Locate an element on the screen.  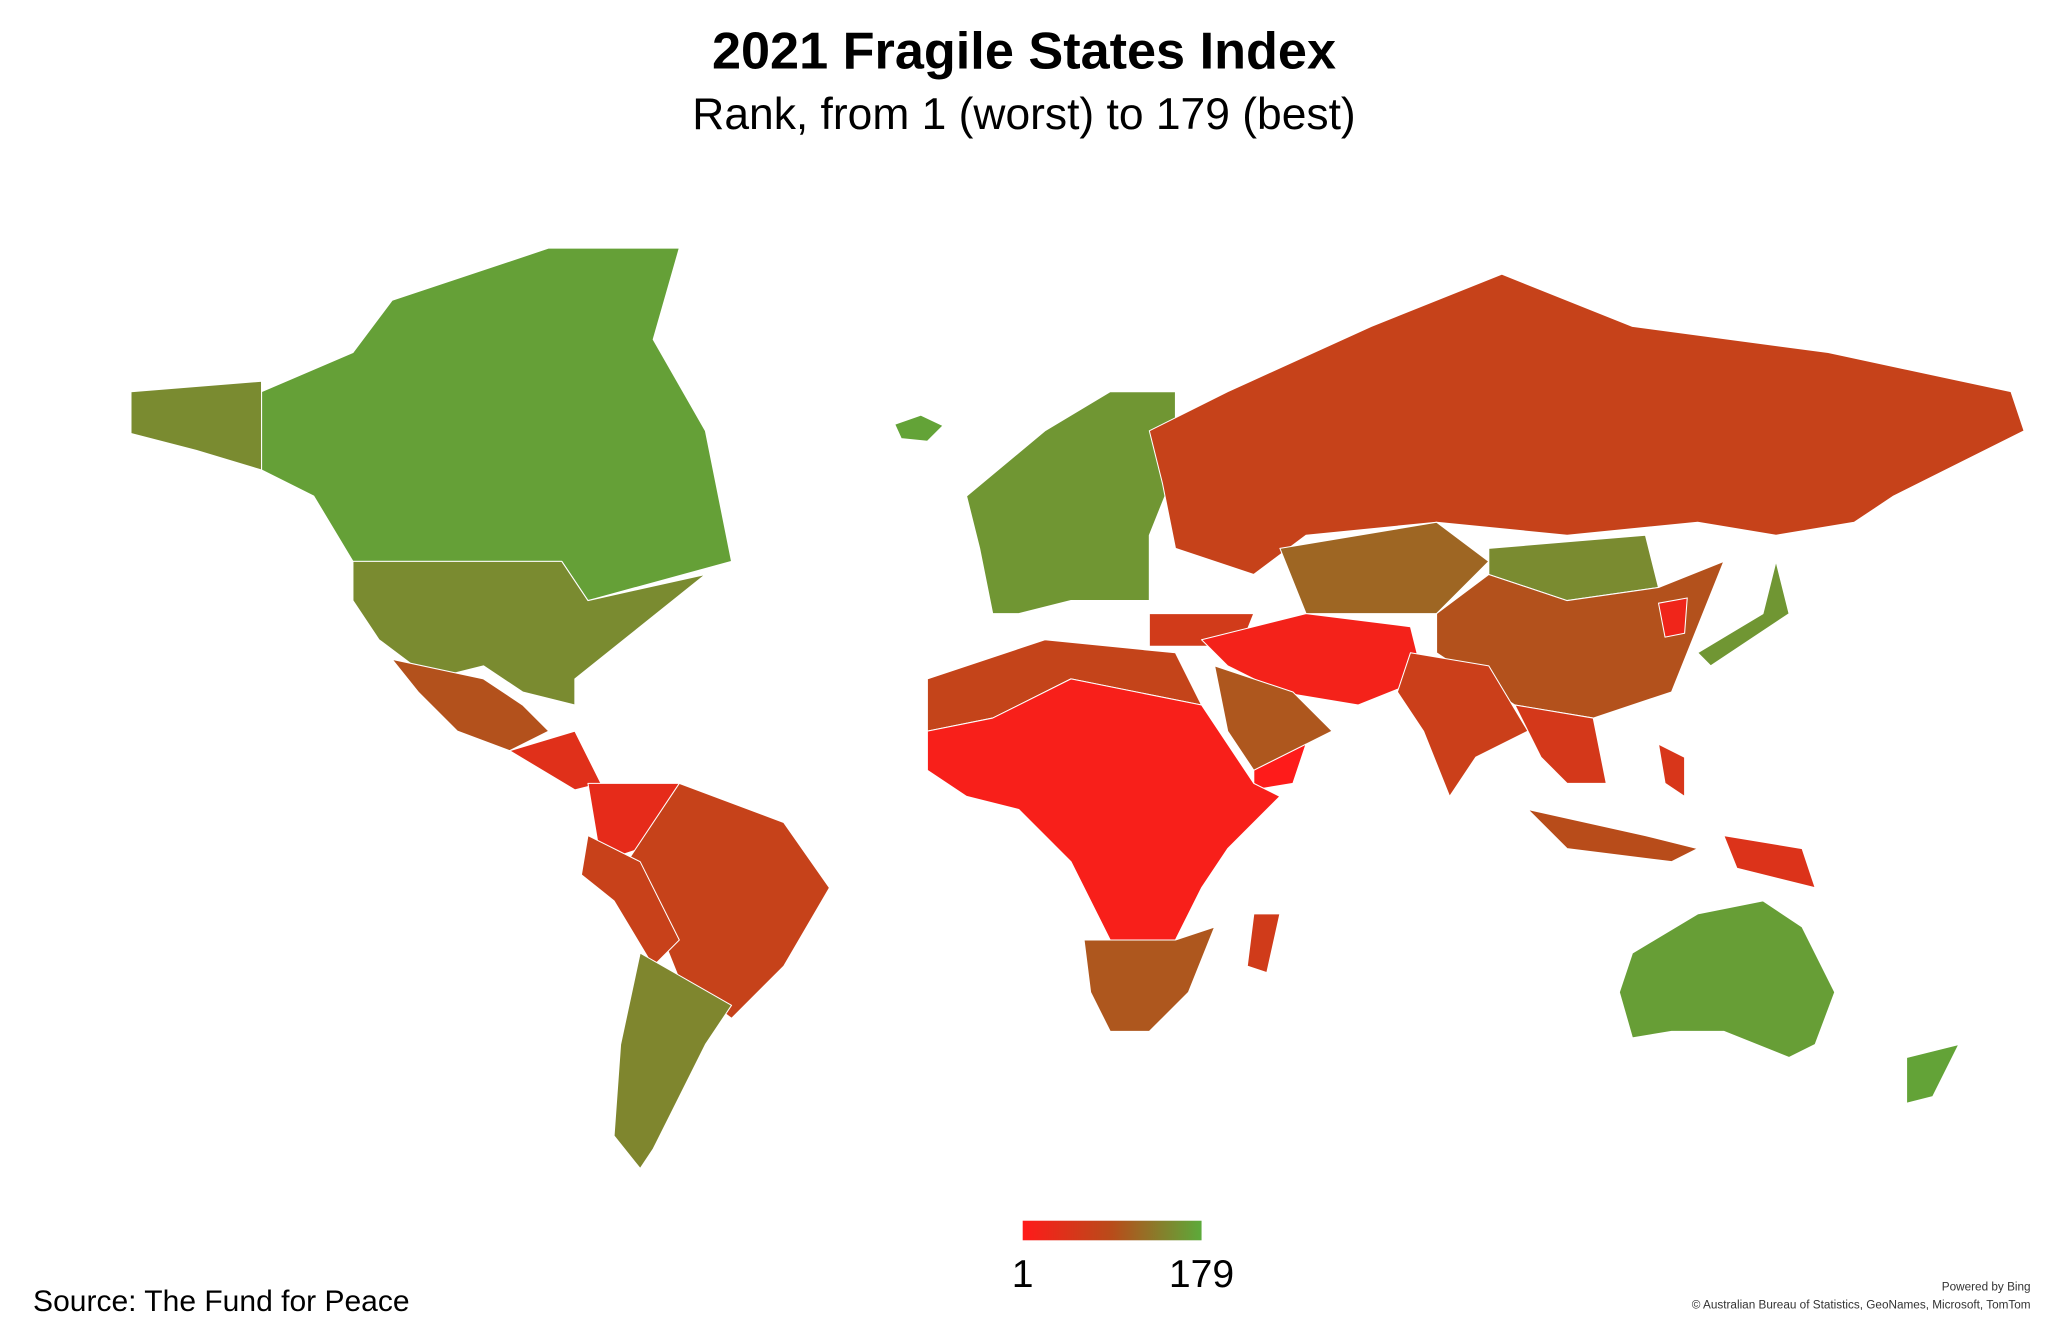
subtitle: Rank, from 1 (worst) to 179 (best) is located at coordinates (1023, 114).